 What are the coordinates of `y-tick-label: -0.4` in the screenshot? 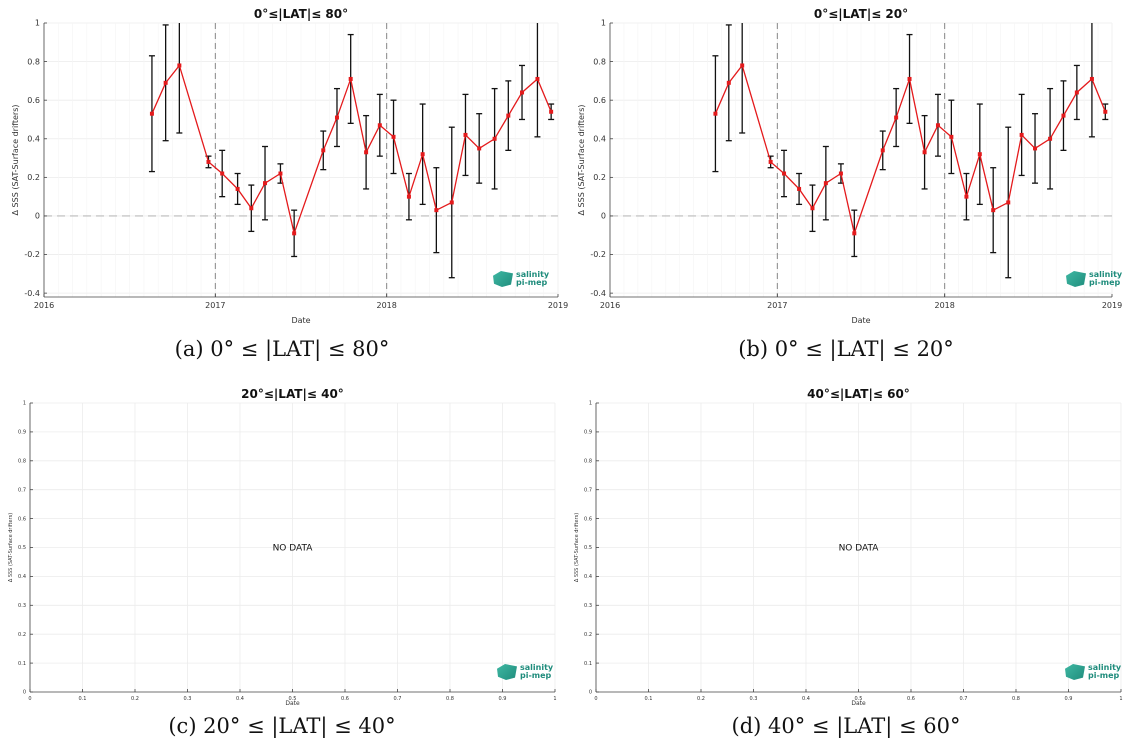 It's located at (32, 293).